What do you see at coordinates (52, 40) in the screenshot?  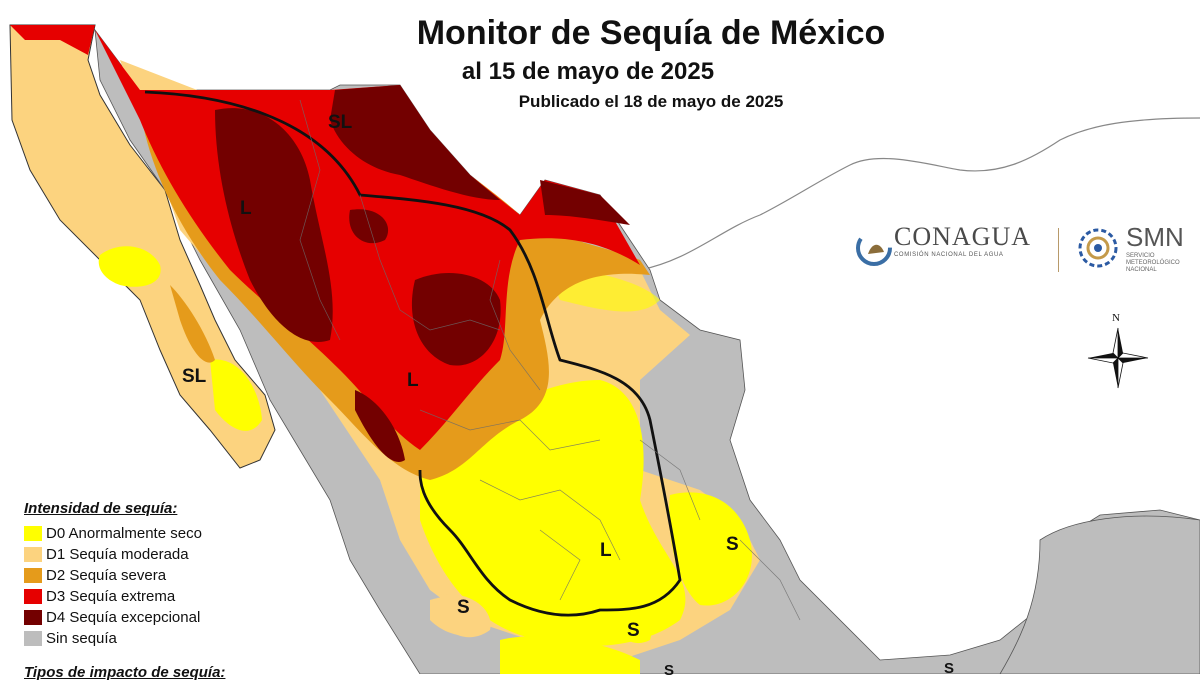 I see `baja-d3-north` at bounding box center [52, 40].